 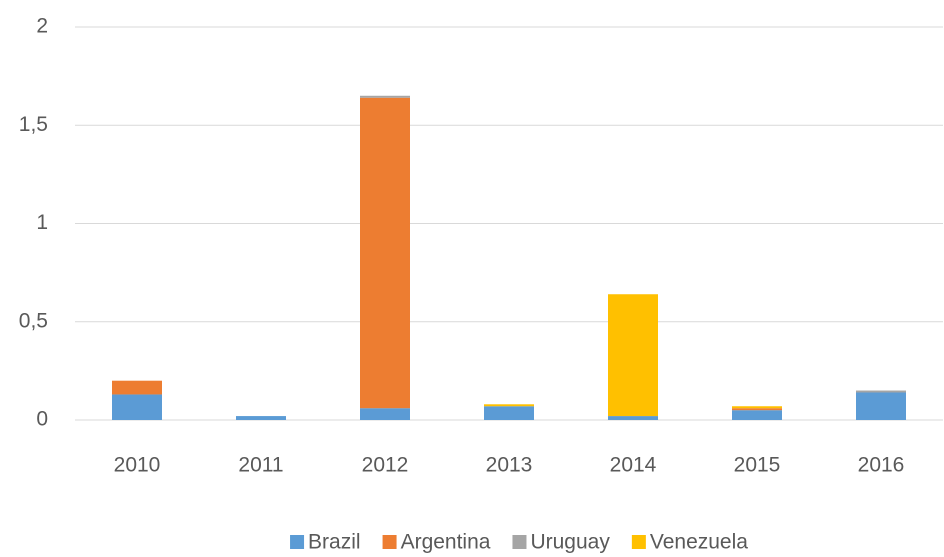 What do you see at coordinates (446, 542) in the screenshot?
I see `legend-label: Argentina` at bounding box center [446, 542].